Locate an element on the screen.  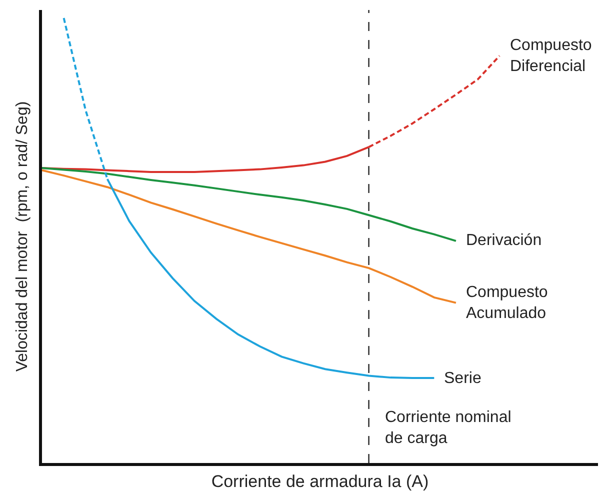
x-axis-title: Corriente de armadura Ia (A) is located at coordinates (320, 481).